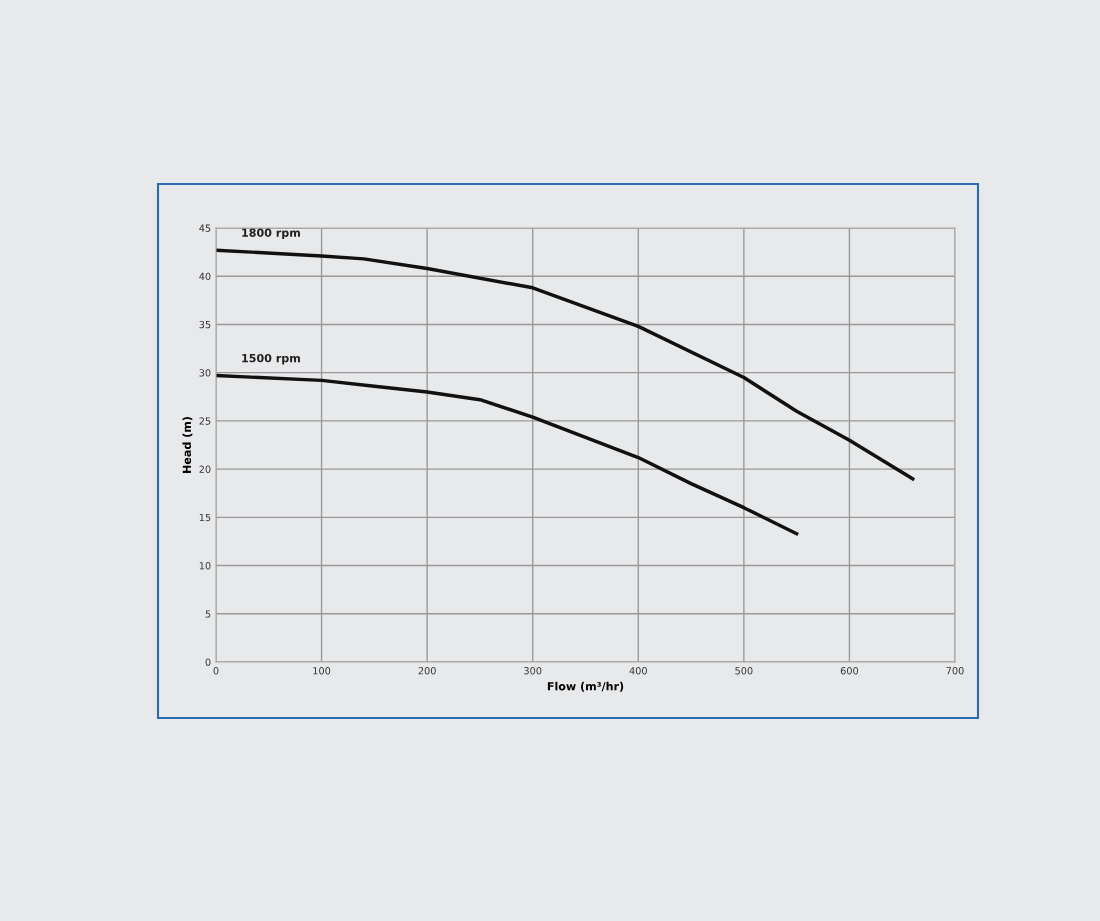 The height and width of the screenshot is (921, 1100). I want to click on line-series, so click(507, 454).